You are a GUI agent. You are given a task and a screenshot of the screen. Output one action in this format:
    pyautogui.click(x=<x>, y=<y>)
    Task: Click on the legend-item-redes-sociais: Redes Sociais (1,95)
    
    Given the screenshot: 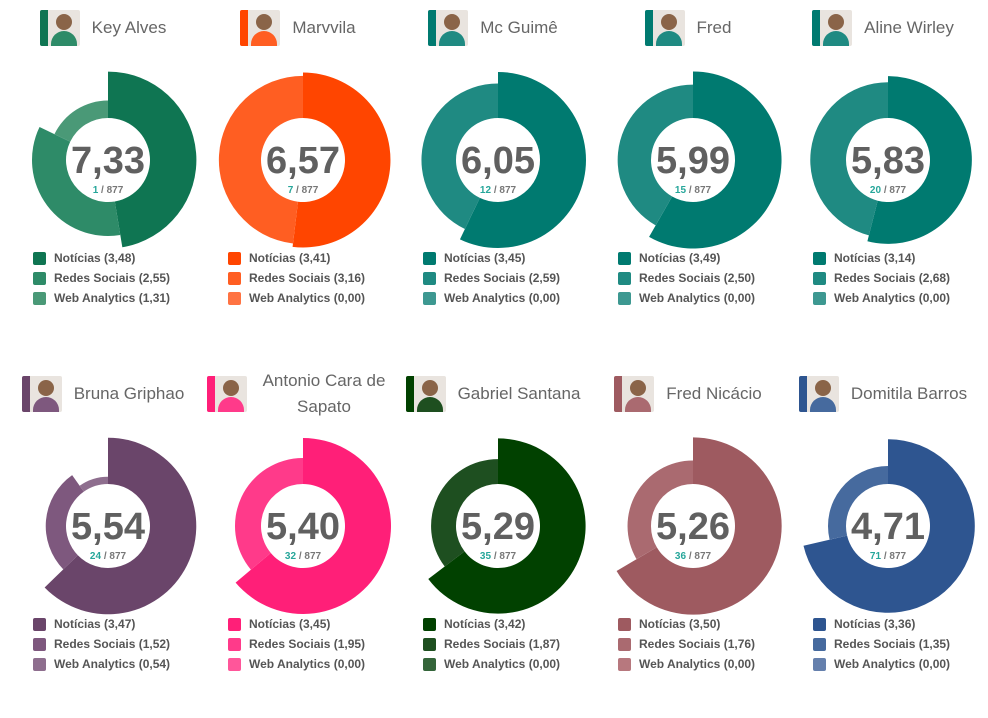 What is the action you would take?
    pyautogui.click(x=296, y=644)
    